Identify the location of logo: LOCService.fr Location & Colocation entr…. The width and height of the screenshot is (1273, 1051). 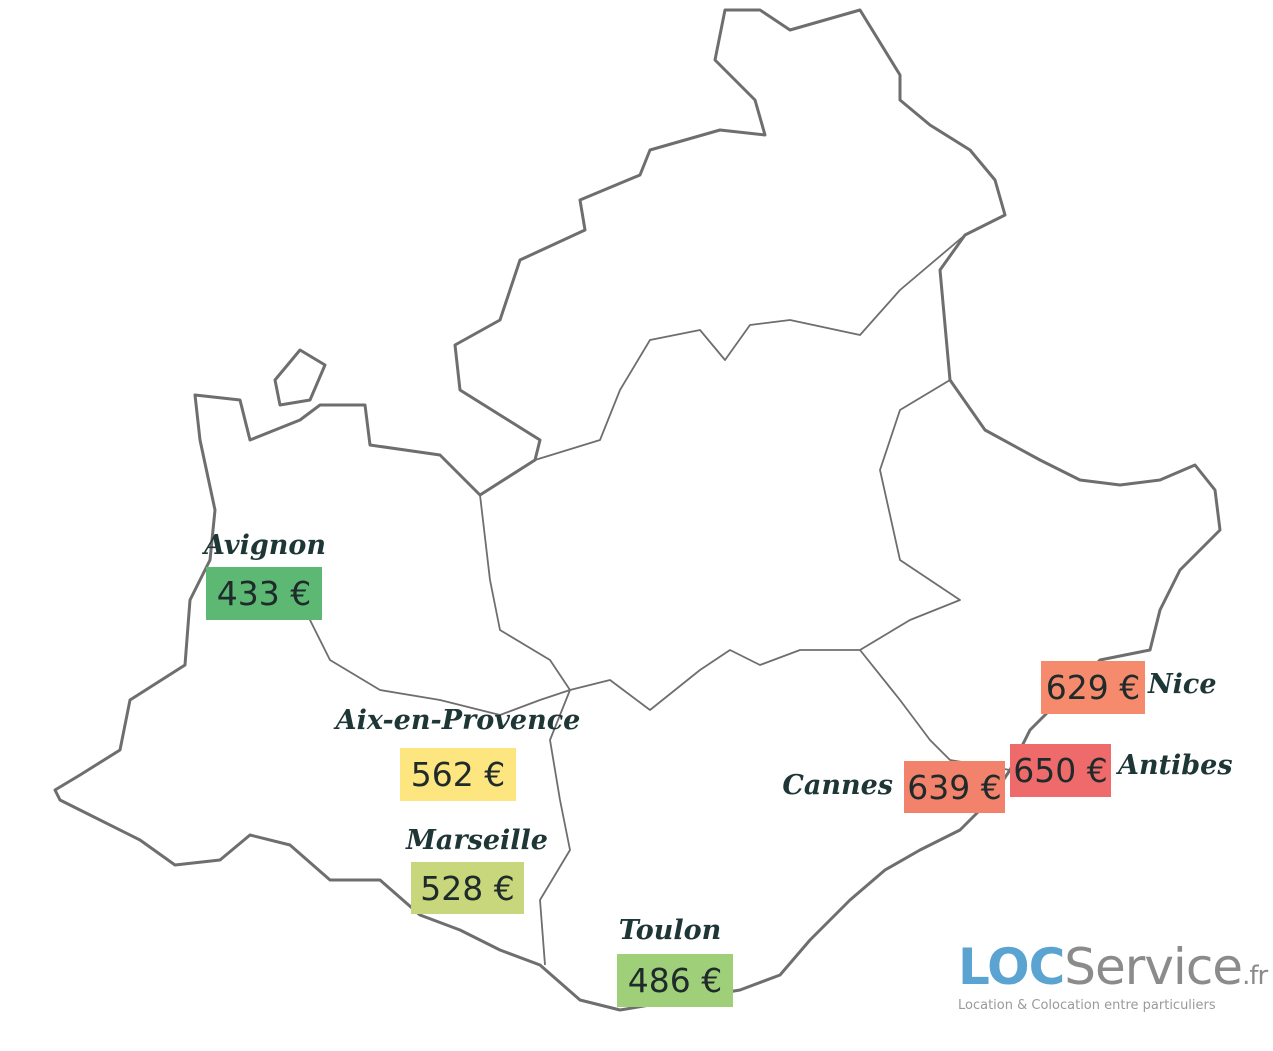
(1113, 975).